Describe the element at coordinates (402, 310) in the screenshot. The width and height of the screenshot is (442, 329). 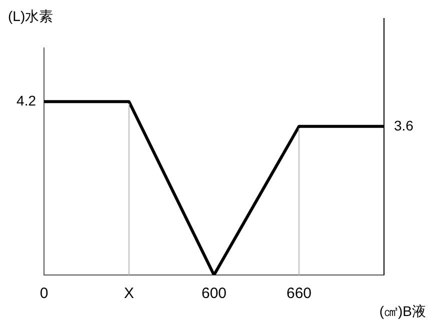
I see `x-axis-title: (㎤)B液` at that location.